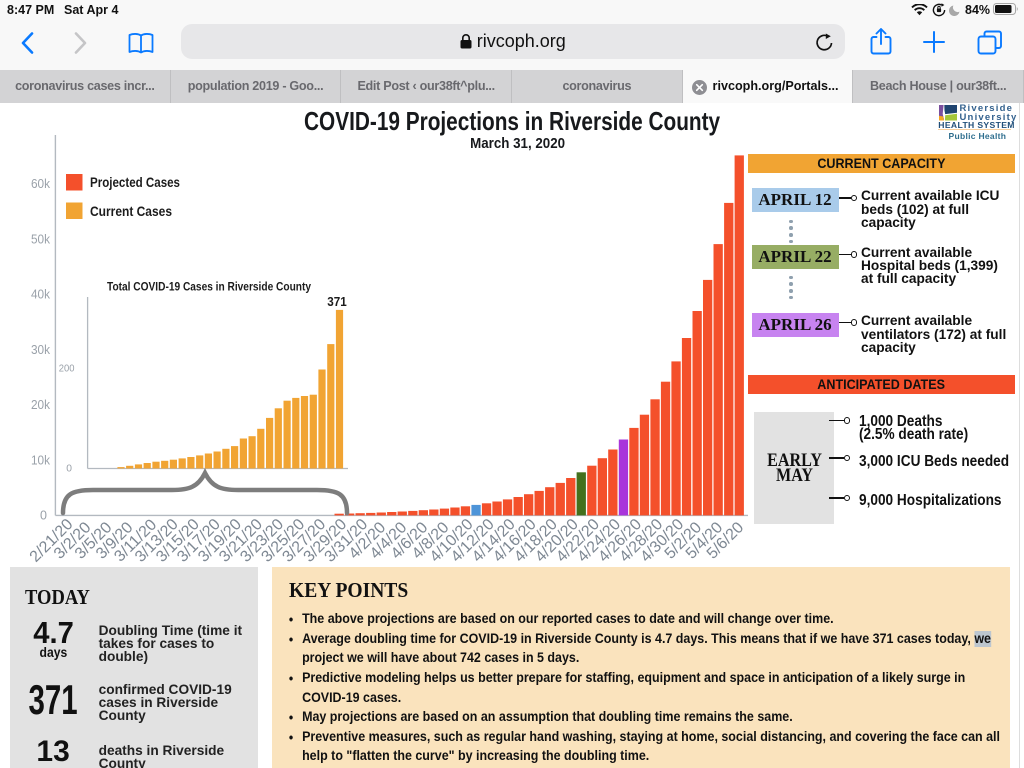 This screenshot has height=768, width=1024. Describe the element at coordinates (209, 287) in the screenshot. I see `svg-text:Total COVID-19 Cases in Rivers: Total COVID-19 Cases in Riverside County` at that location.